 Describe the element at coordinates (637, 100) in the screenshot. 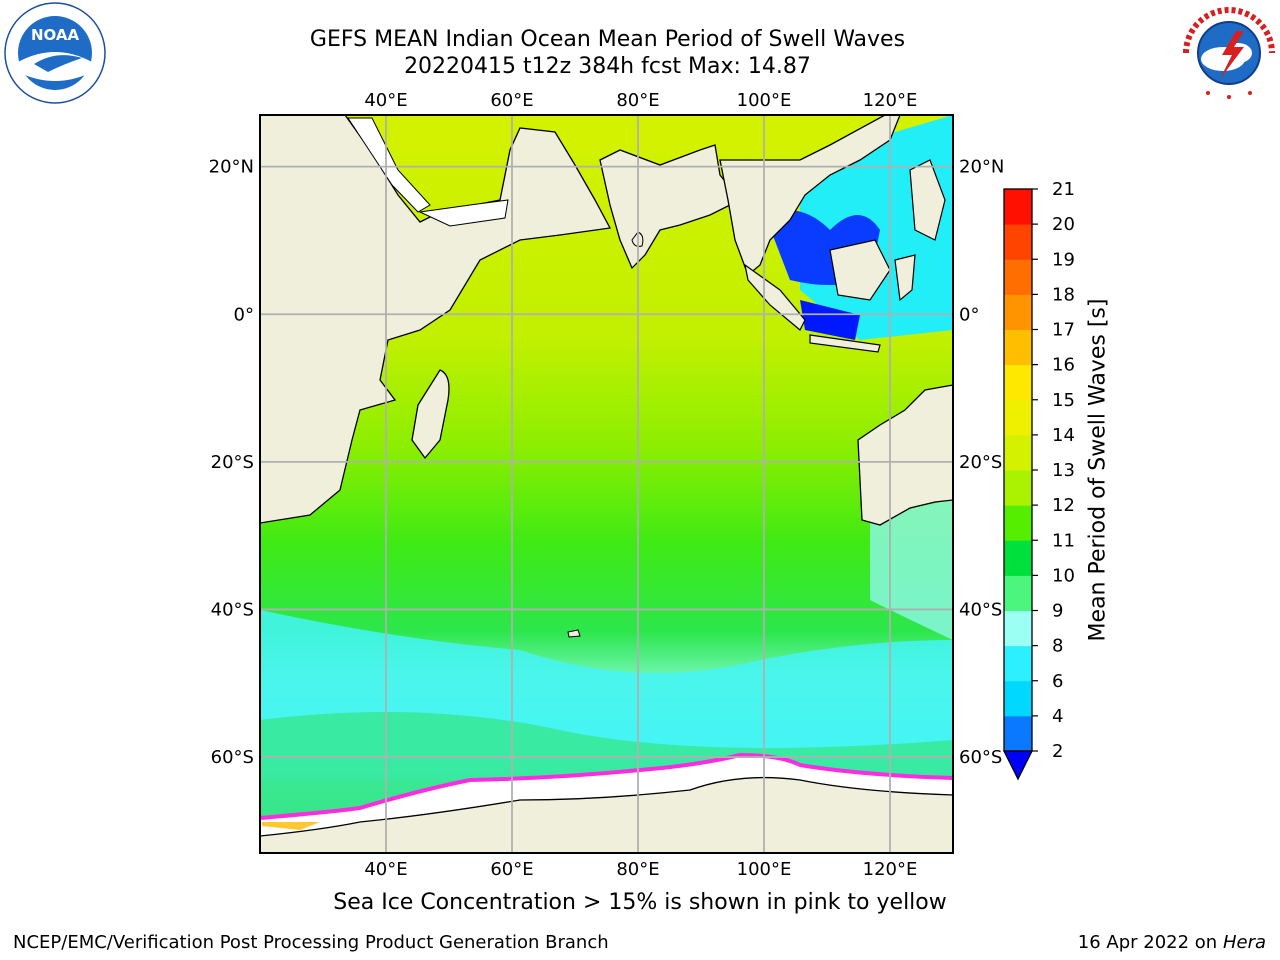

I see `lon-tick-top: 80°E` at that location.